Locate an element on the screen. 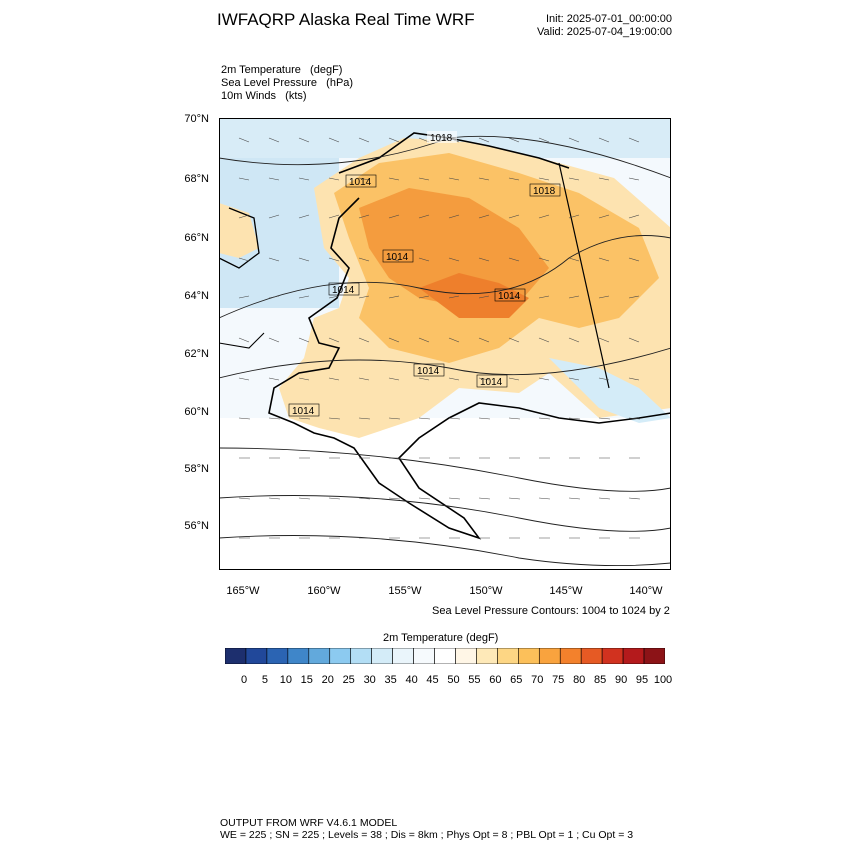  colorbar-label: 80 is located at coordinates (579, 680).